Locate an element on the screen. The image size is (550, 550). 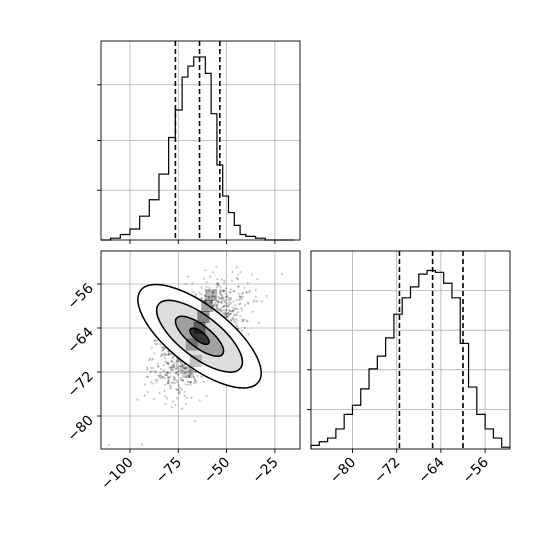
histogram-y is located at coordinates (410, 359).